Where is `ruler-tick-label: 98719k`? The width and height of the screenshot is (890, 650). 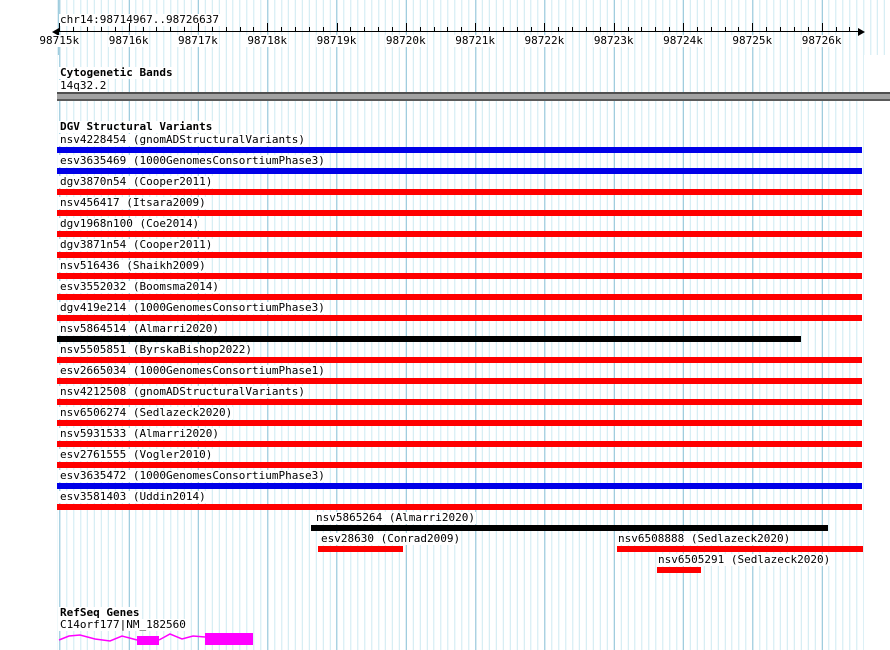
ruler-tick-label: 98719k is located at coordinates (336, 40).